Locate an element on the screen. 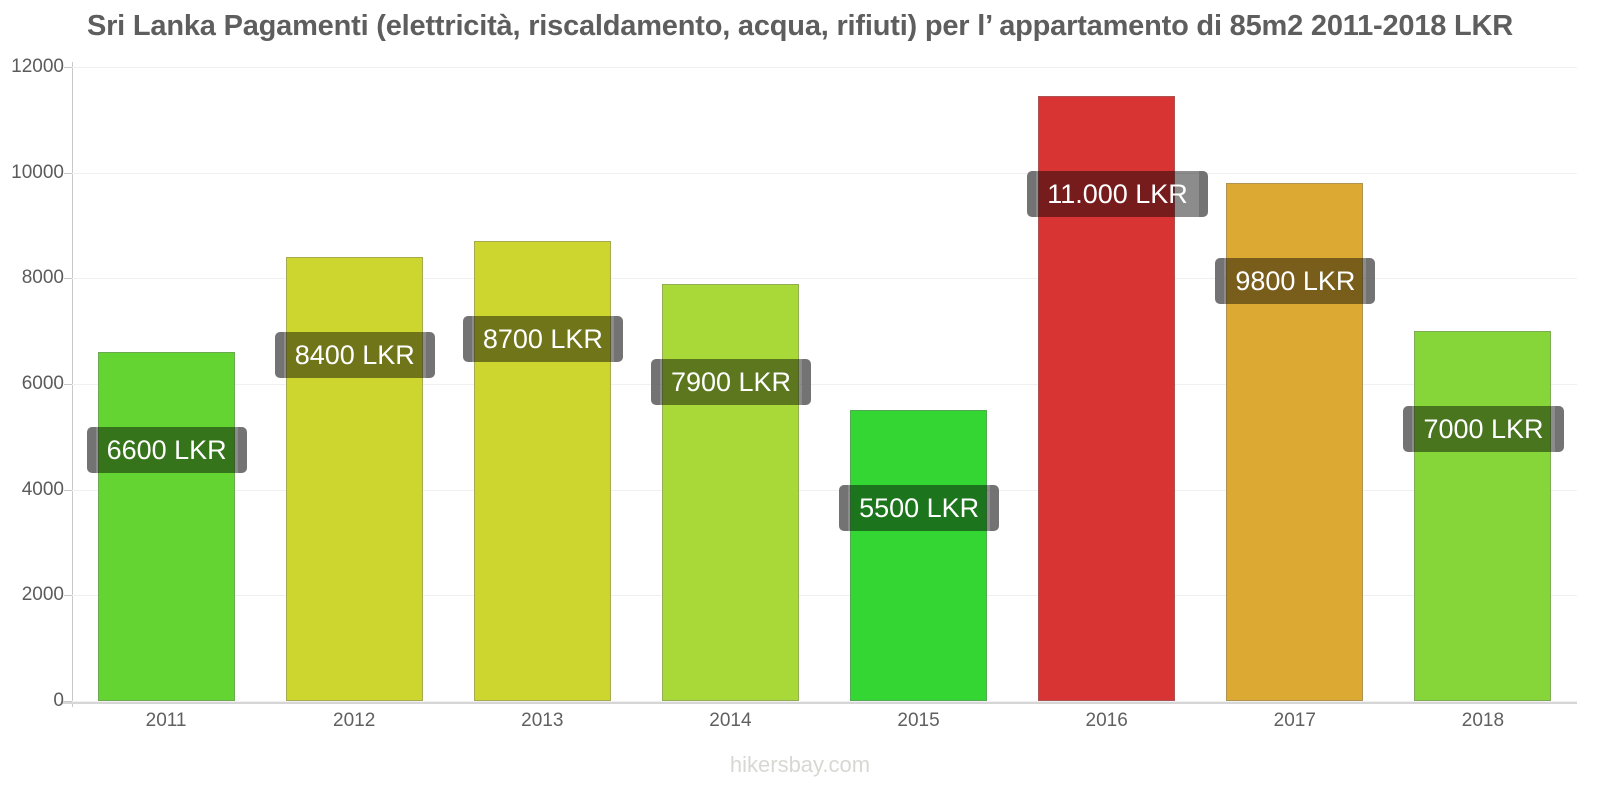 The image size is (1600, 800). bar-value-label: 5500 LKR is located at coordinates (919, 508).